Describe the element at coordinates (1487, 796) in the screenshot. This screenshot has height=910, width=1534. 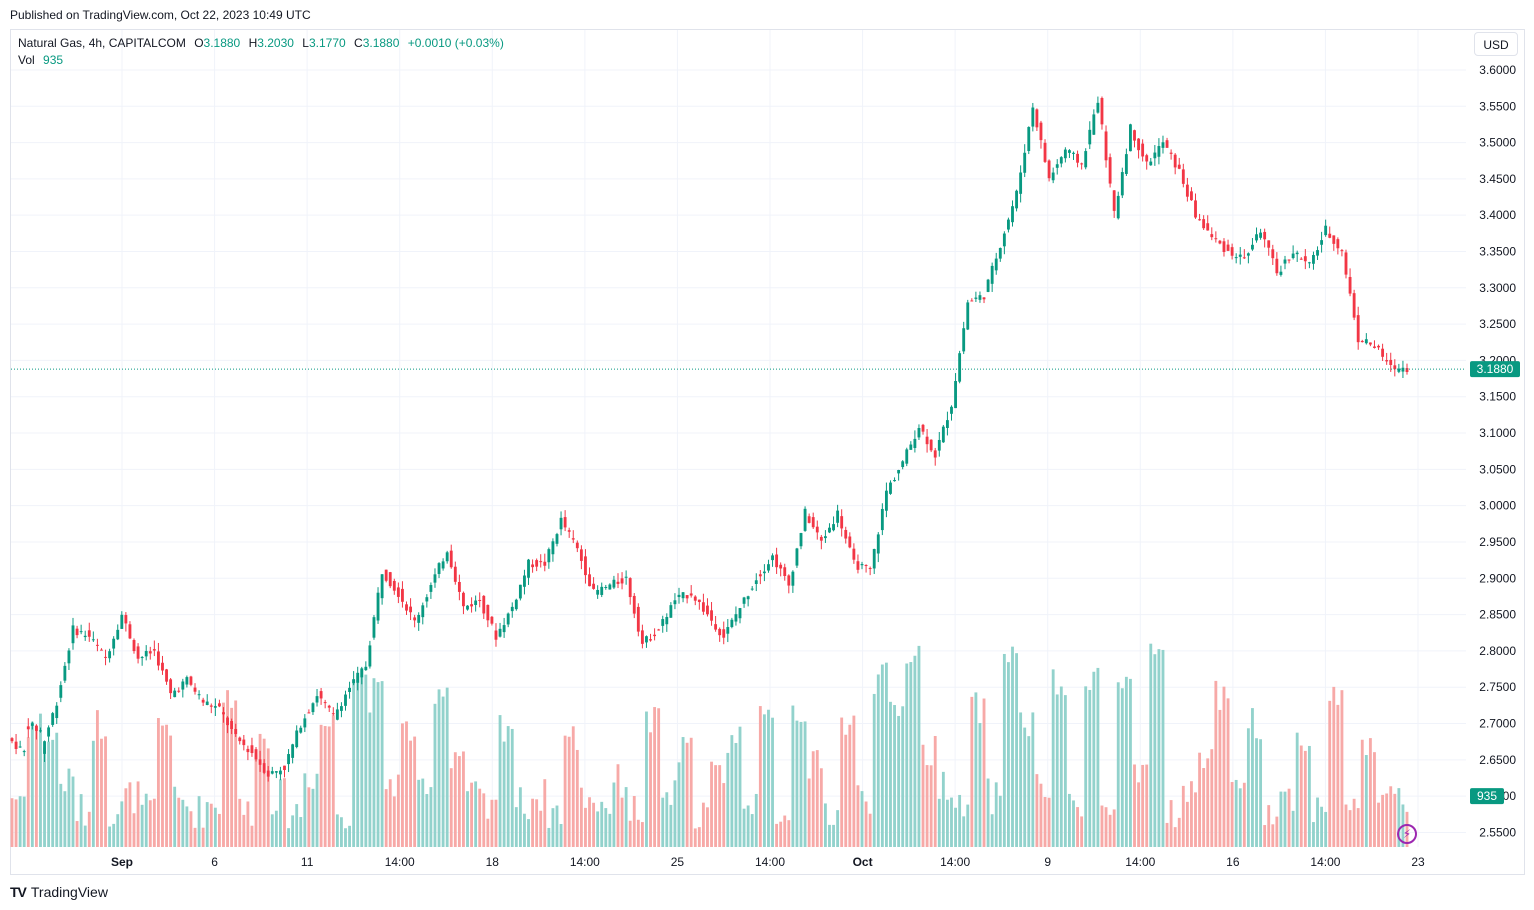
I see `last-volume-badge` at that location.